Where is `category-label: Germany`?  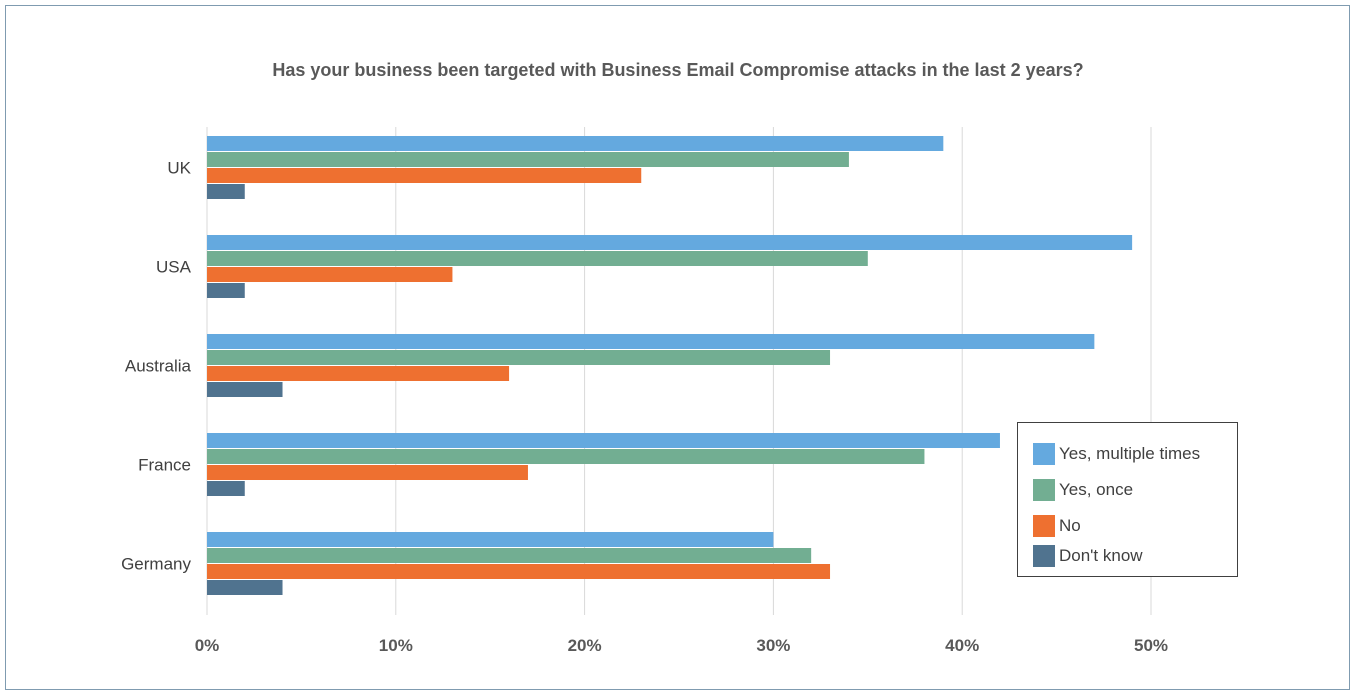 category-label: Germany is located at coordinates (156, 564).